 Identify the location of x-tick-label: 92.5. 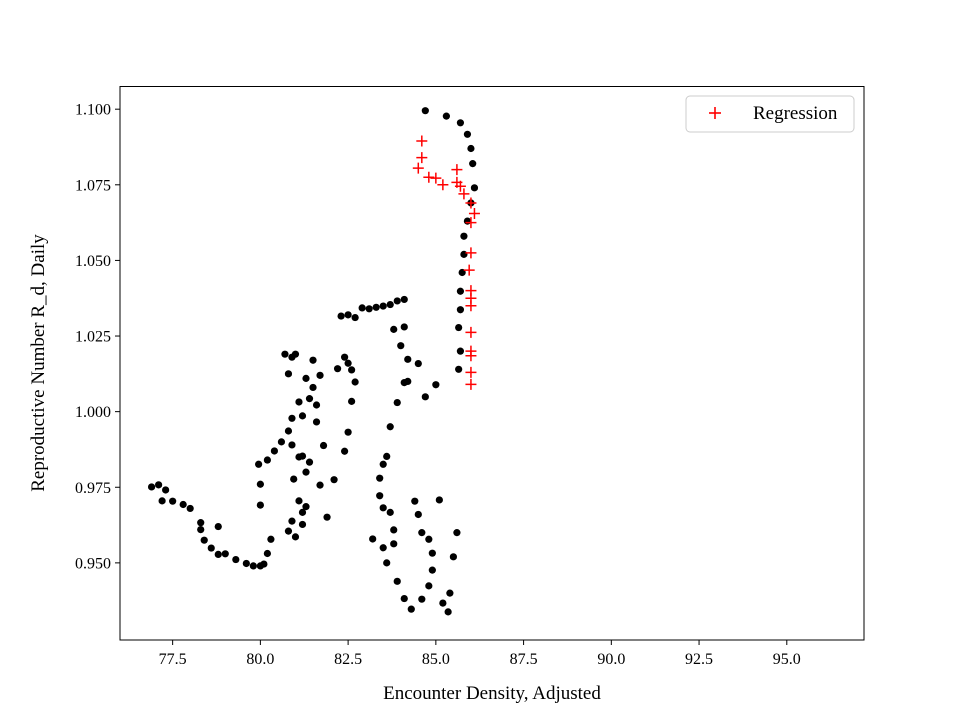
(699, 659).